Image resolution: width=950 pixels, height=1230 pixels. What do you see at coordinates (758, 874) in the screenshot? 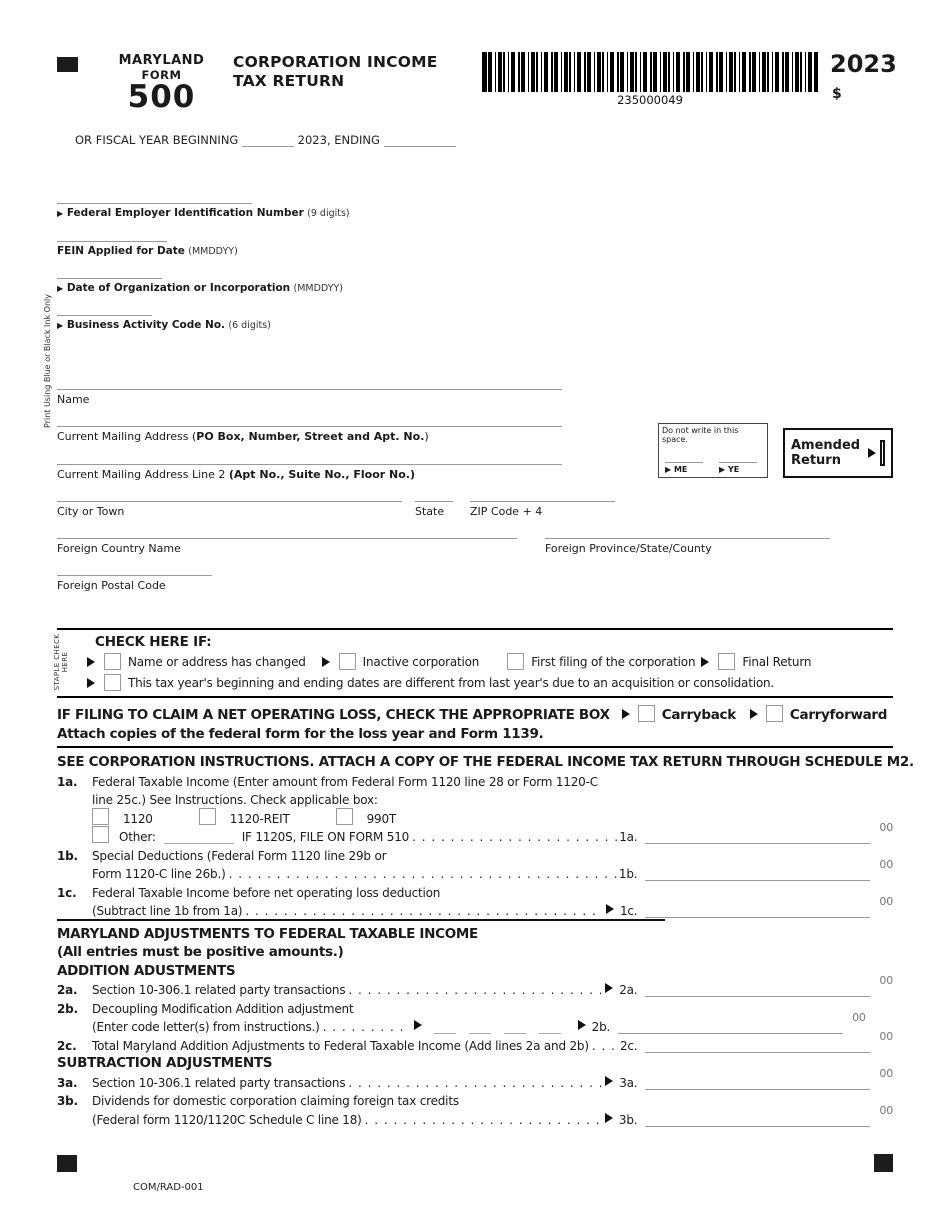
I see `line-1b-amount-input` at bounding box center [758, 874].